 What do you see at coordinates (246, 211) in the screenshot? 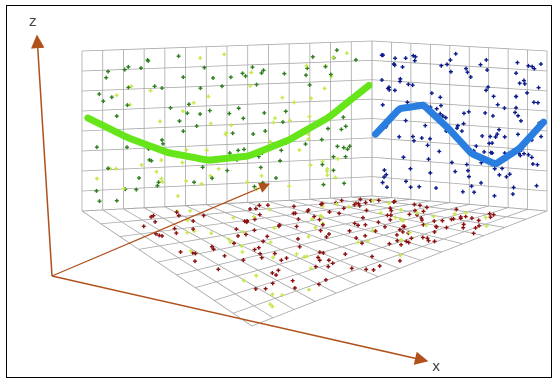
I see `floor-grid-hline` at bounding box center [246, 211].